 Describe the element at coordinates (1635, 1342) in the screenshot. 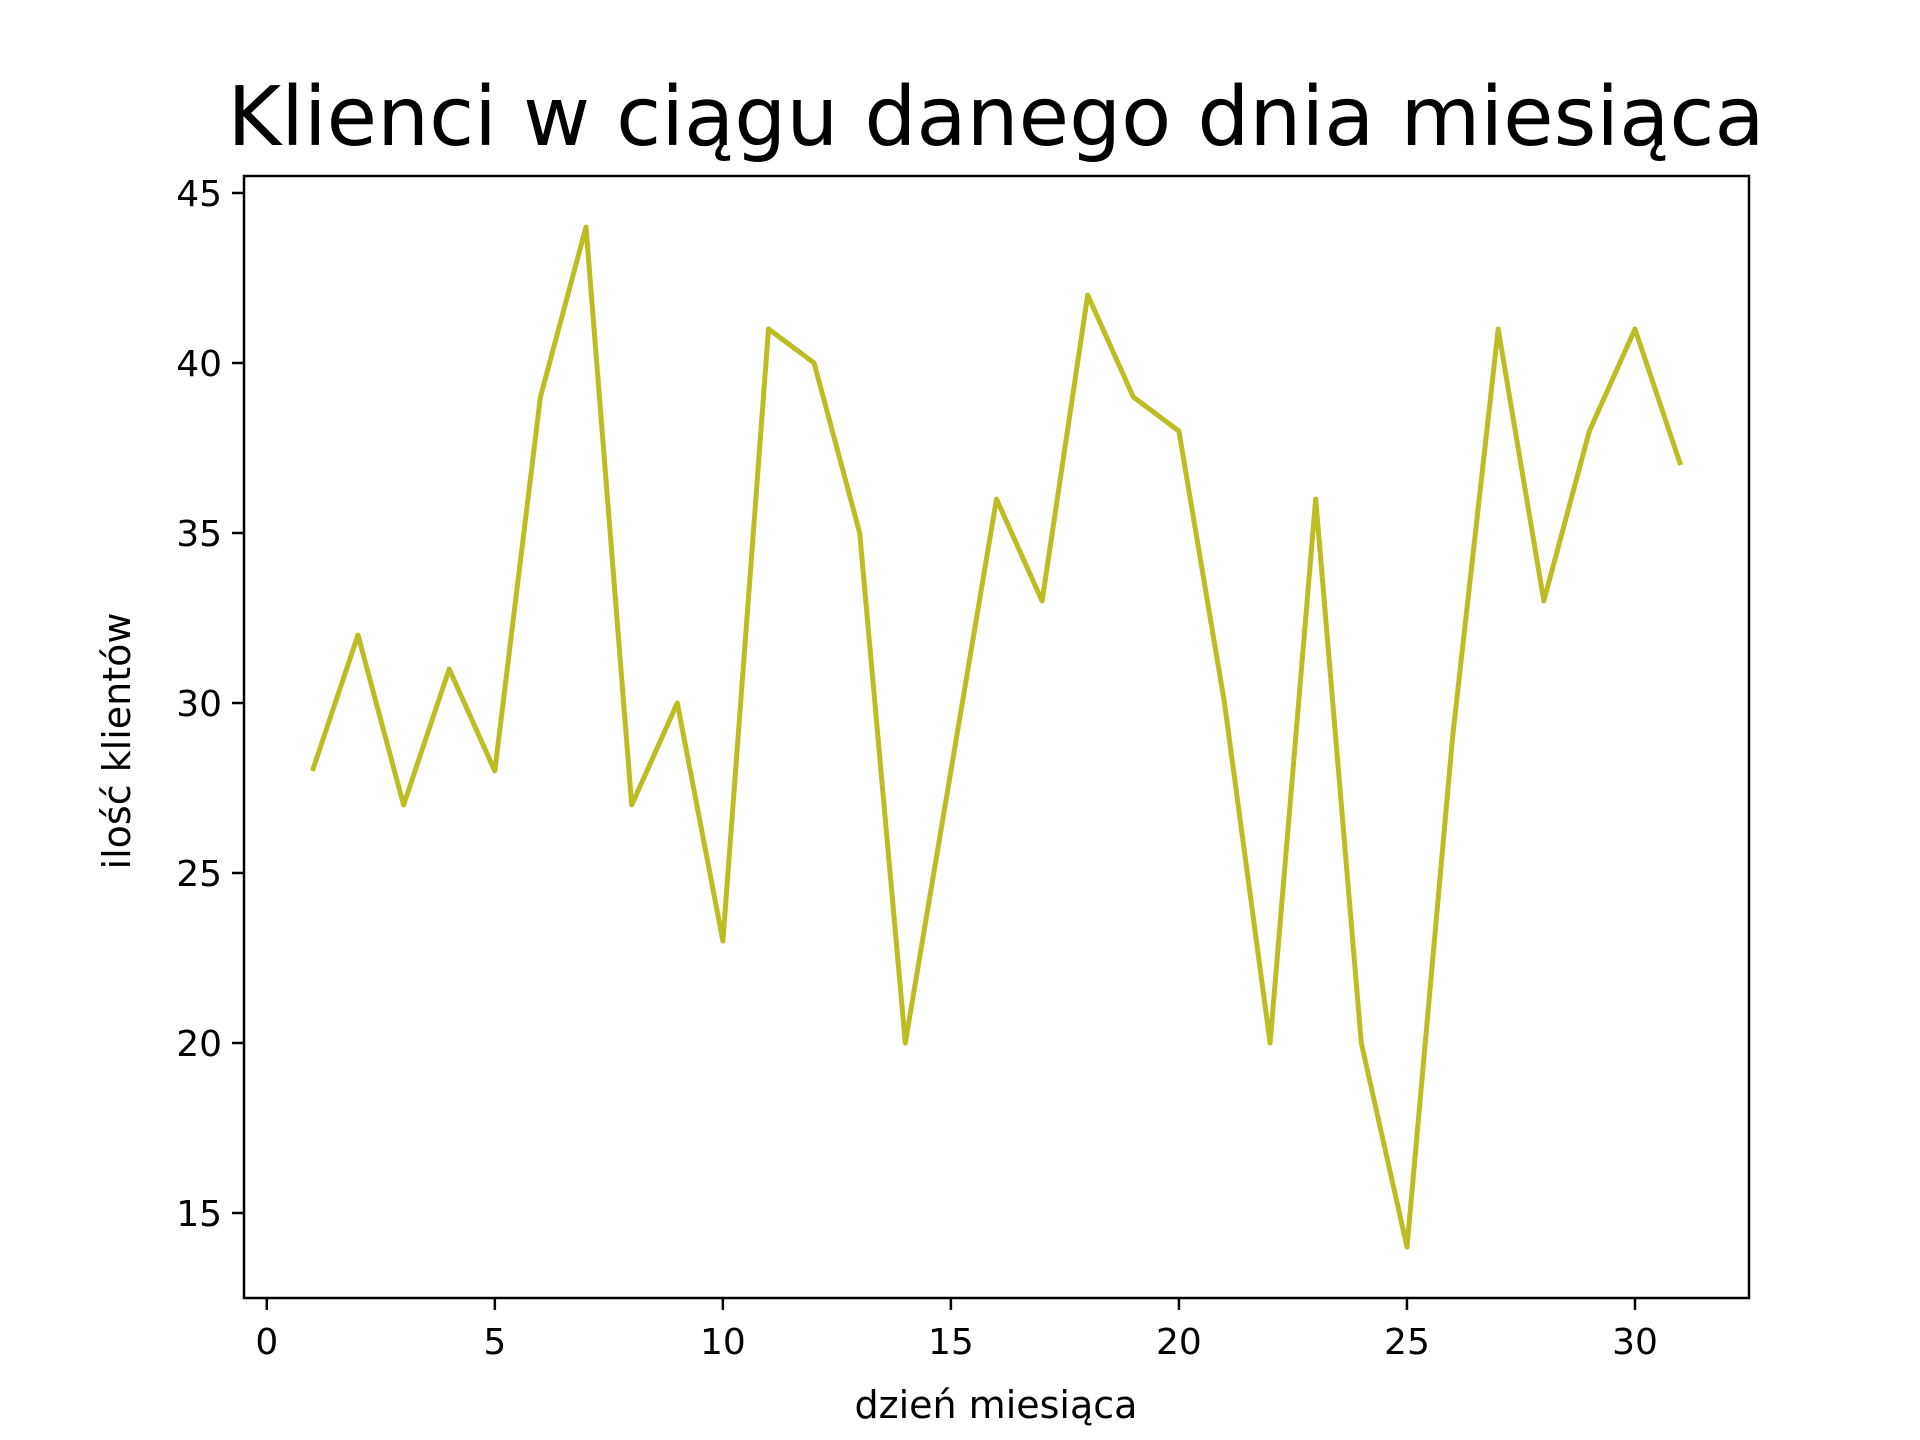

I see `x-tick-label: 30` at that location.